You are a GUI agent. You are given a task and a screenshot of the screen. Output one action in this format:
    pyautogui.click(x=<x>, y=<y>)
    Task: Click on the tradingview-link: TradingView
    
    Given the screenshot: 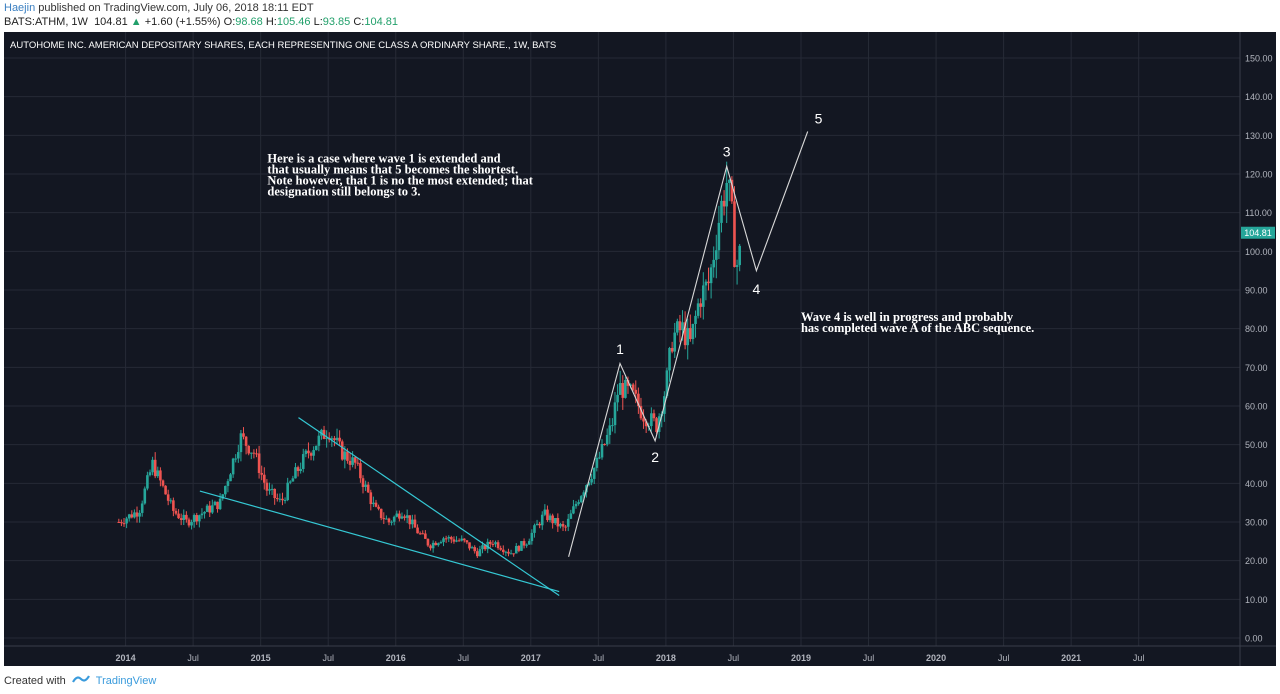 What is the action you would take?
    pyautogui.click(x=126, y=680)
    